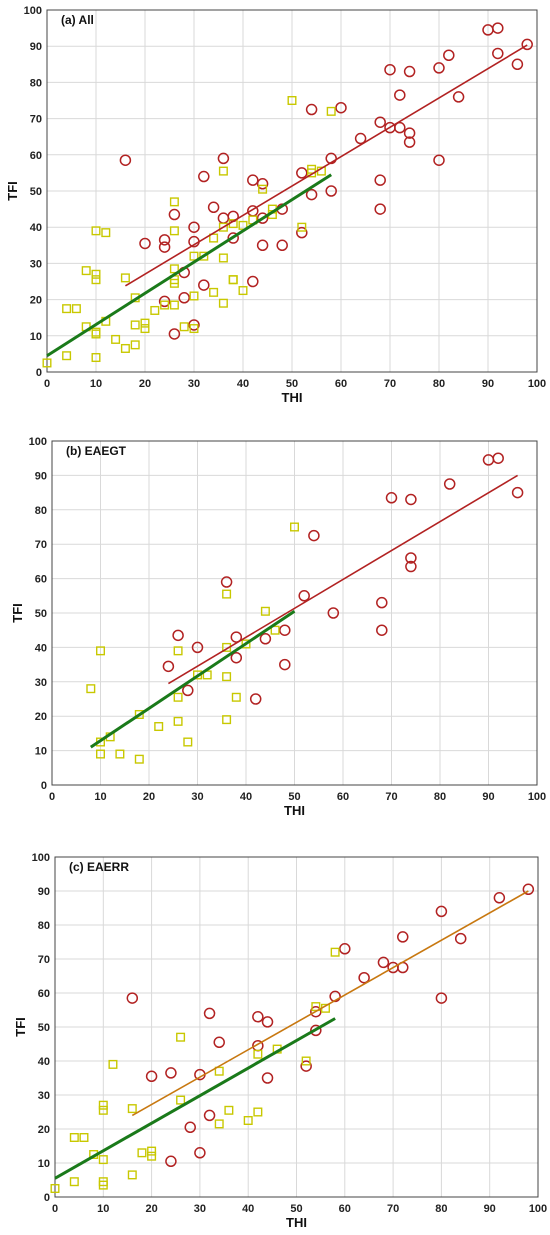 The width and height of the screenshot is (550, 1235). What do you see at coordinates (189, 265) in the screenshot?
I see `fit-line` at bounding box center [189, 265].